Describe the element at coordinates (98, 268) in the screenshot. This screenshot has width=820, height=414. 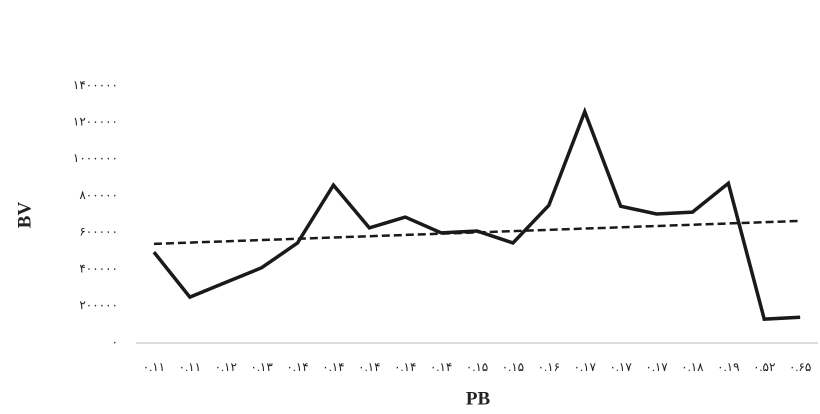
I see `y-tick-label: ۴۰۰۰۰۰` at that location.